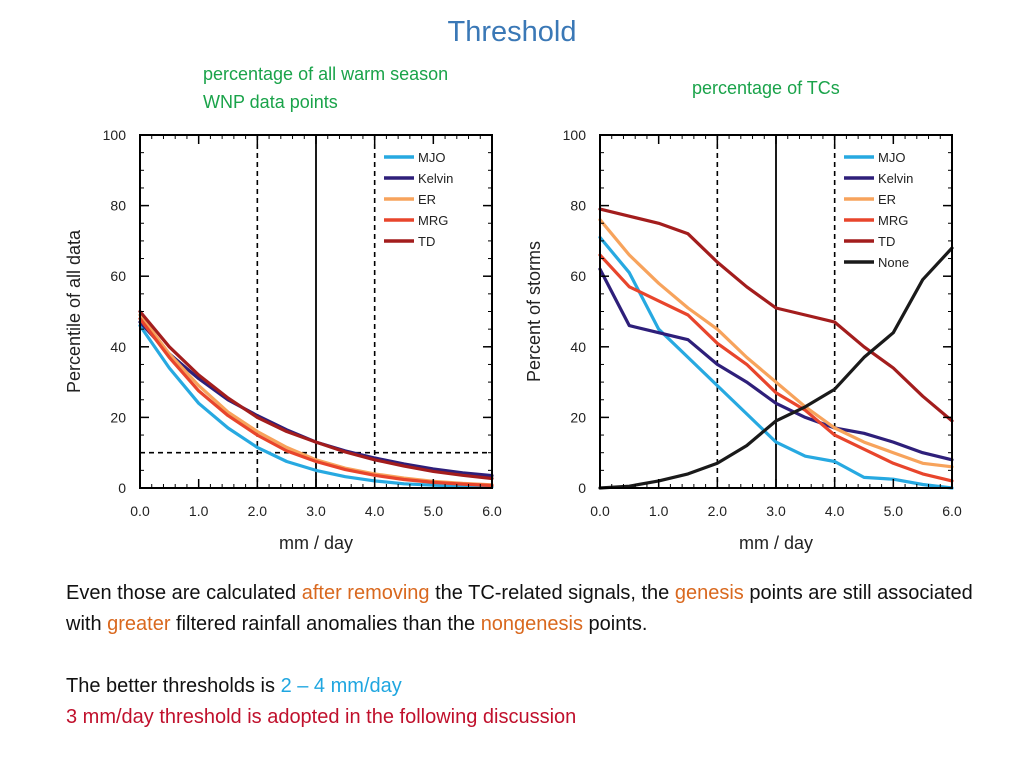 The image size is (1024, 768). I want to click on chart2-xtick-label: 5.0, so click(894, 511).